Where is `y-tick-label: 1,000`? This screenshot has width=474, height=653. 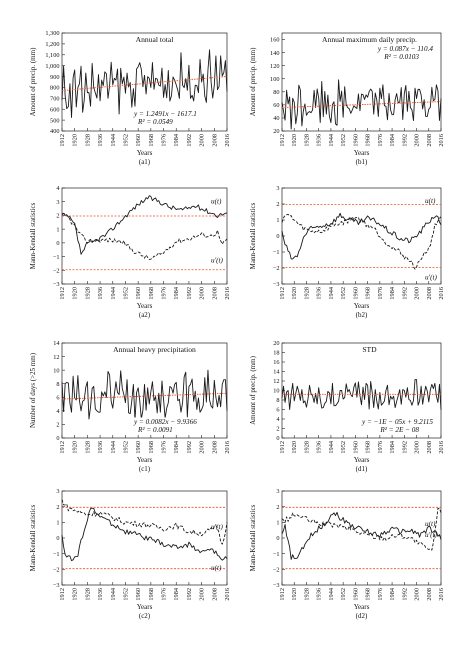
y-tick-label: 1,000 is located at coordinates (52, 66).